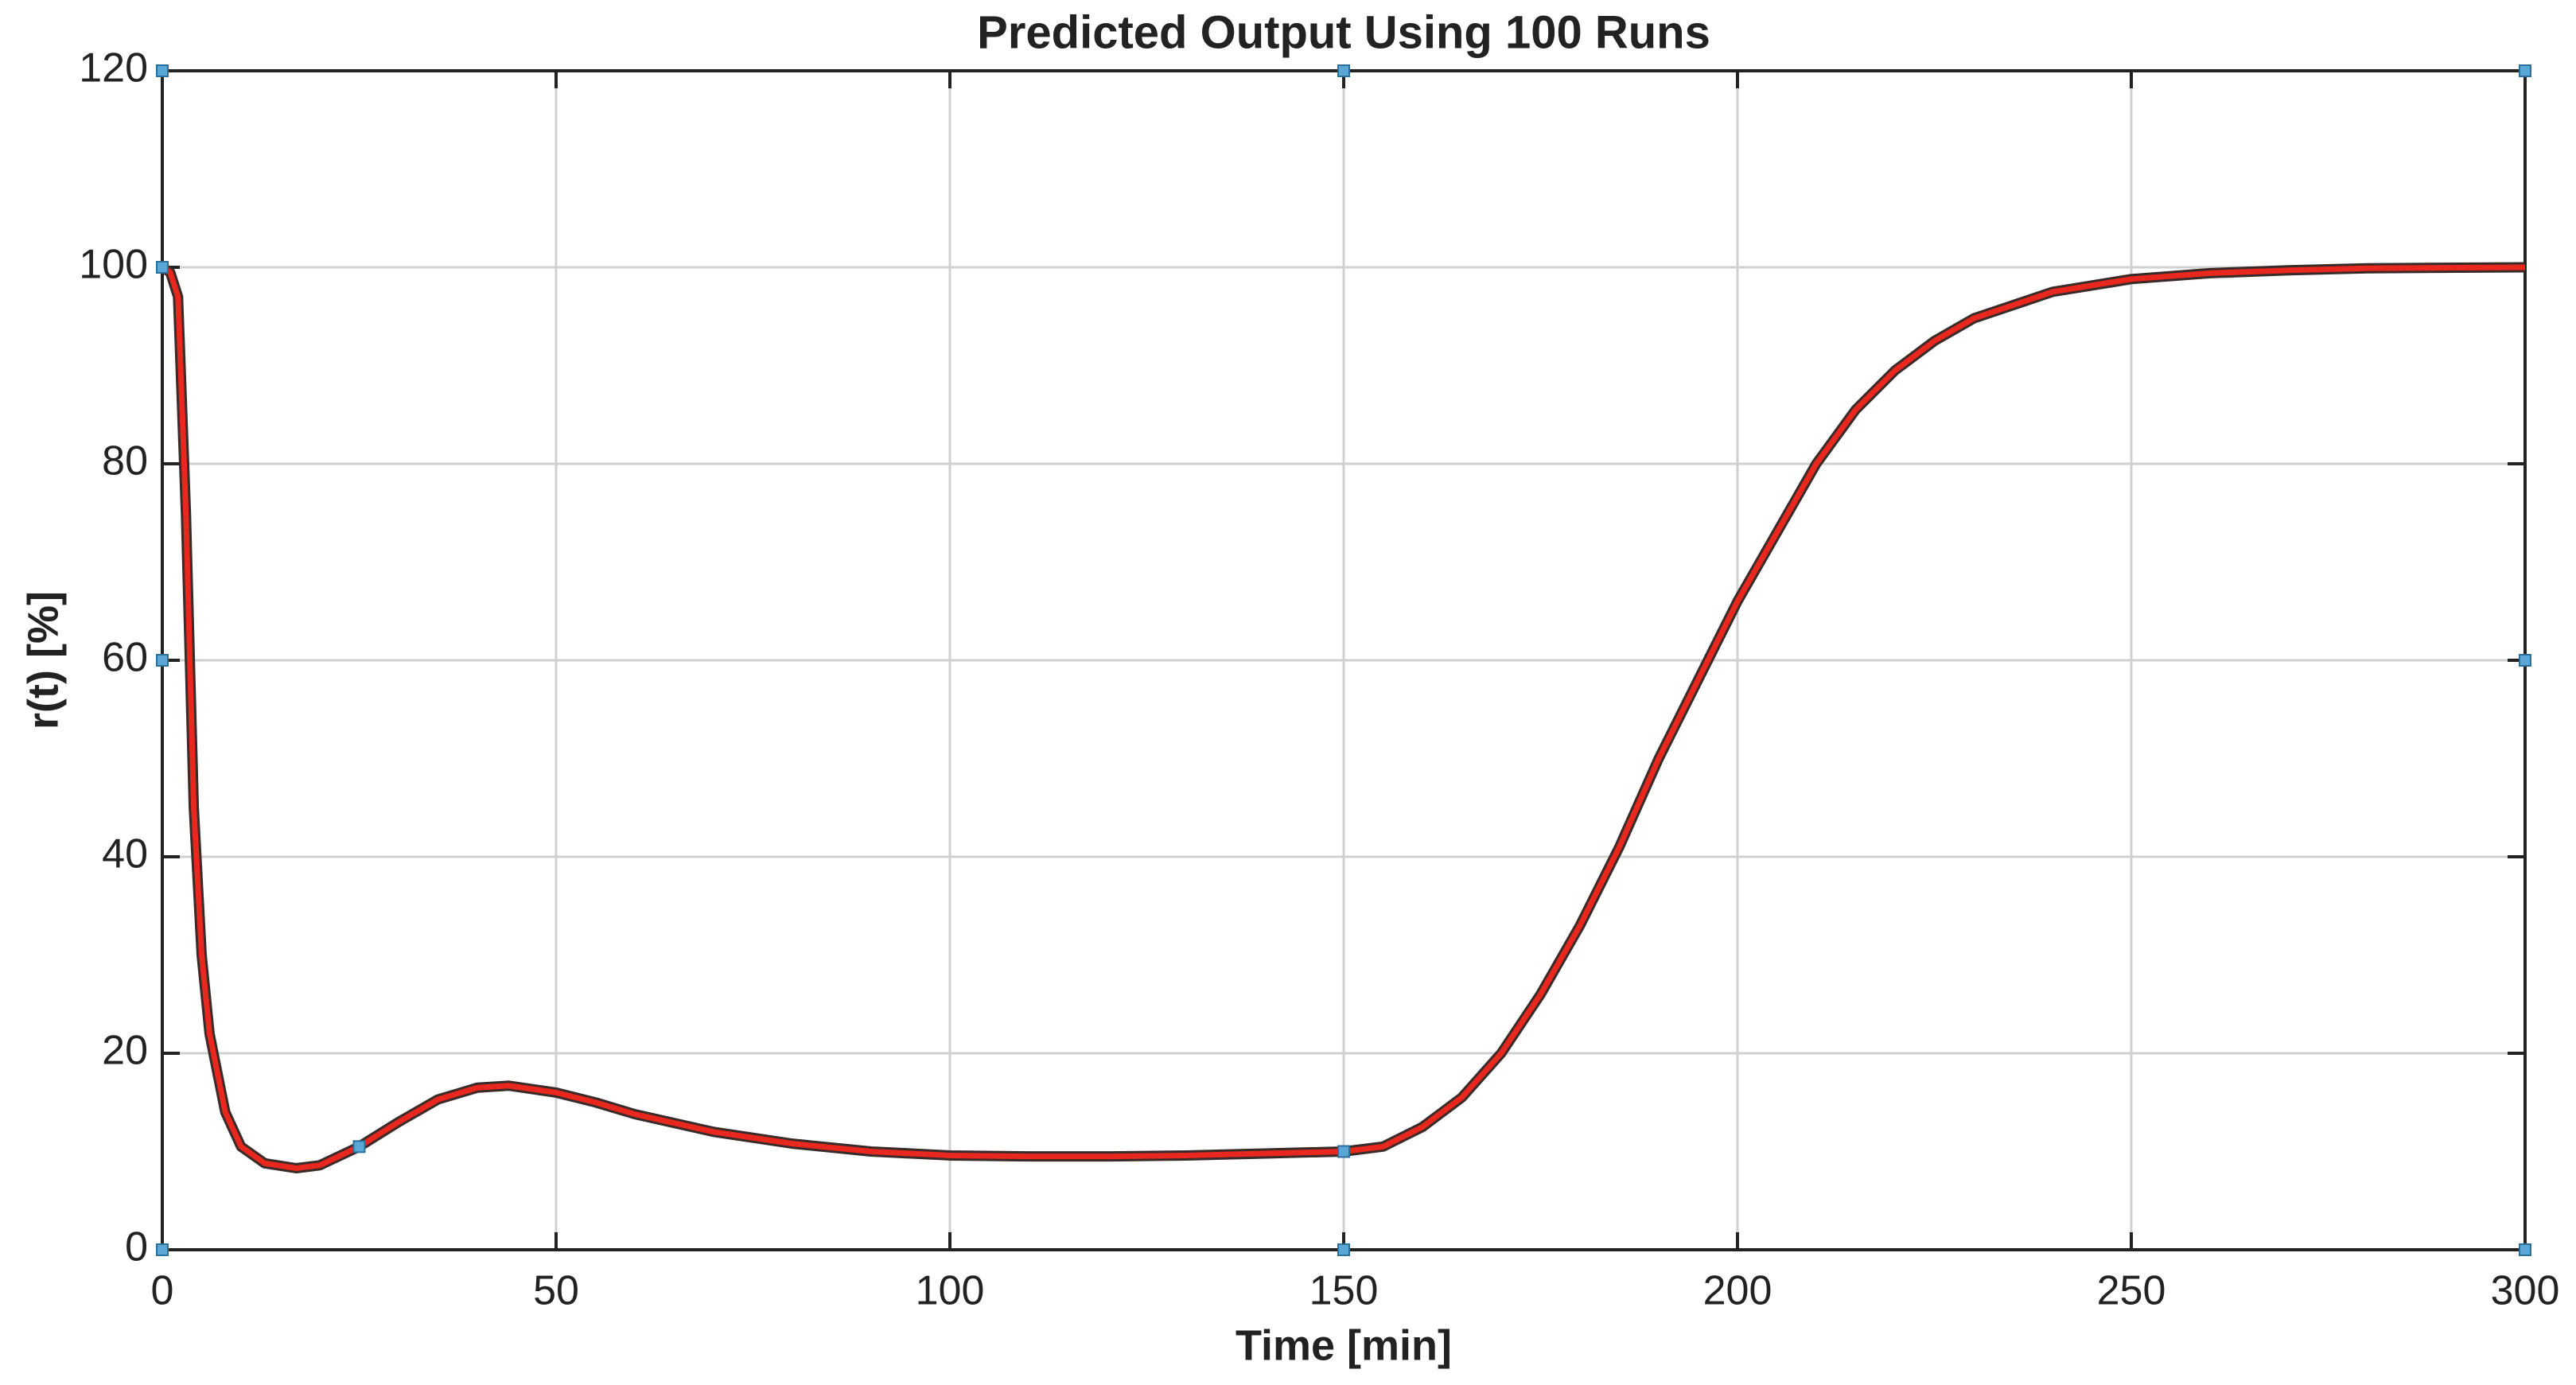 The width and height of the screenshot is (2576, 1385). I want to click on x-tick-label: 200, so click(1737, 1291).